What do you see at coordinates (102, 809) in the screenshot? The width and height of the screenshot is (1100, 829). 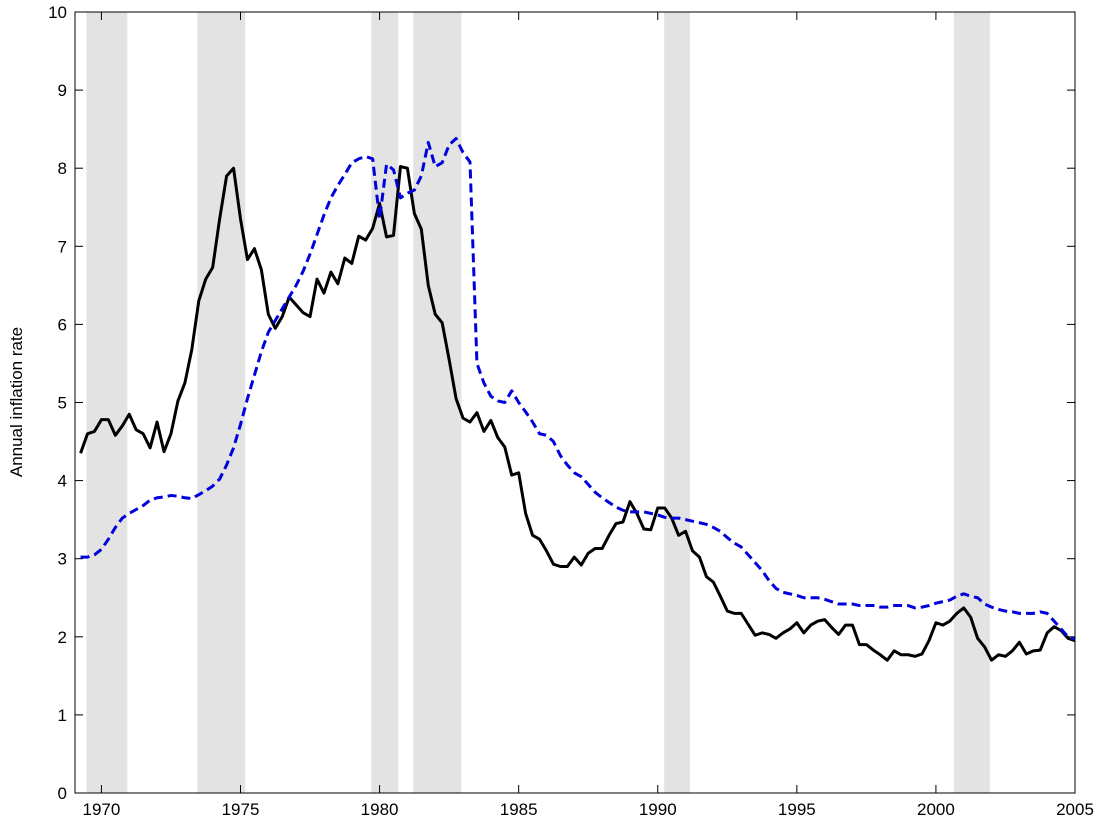 I see `x-tick-label: 1970` at bounding box center [102, 809].